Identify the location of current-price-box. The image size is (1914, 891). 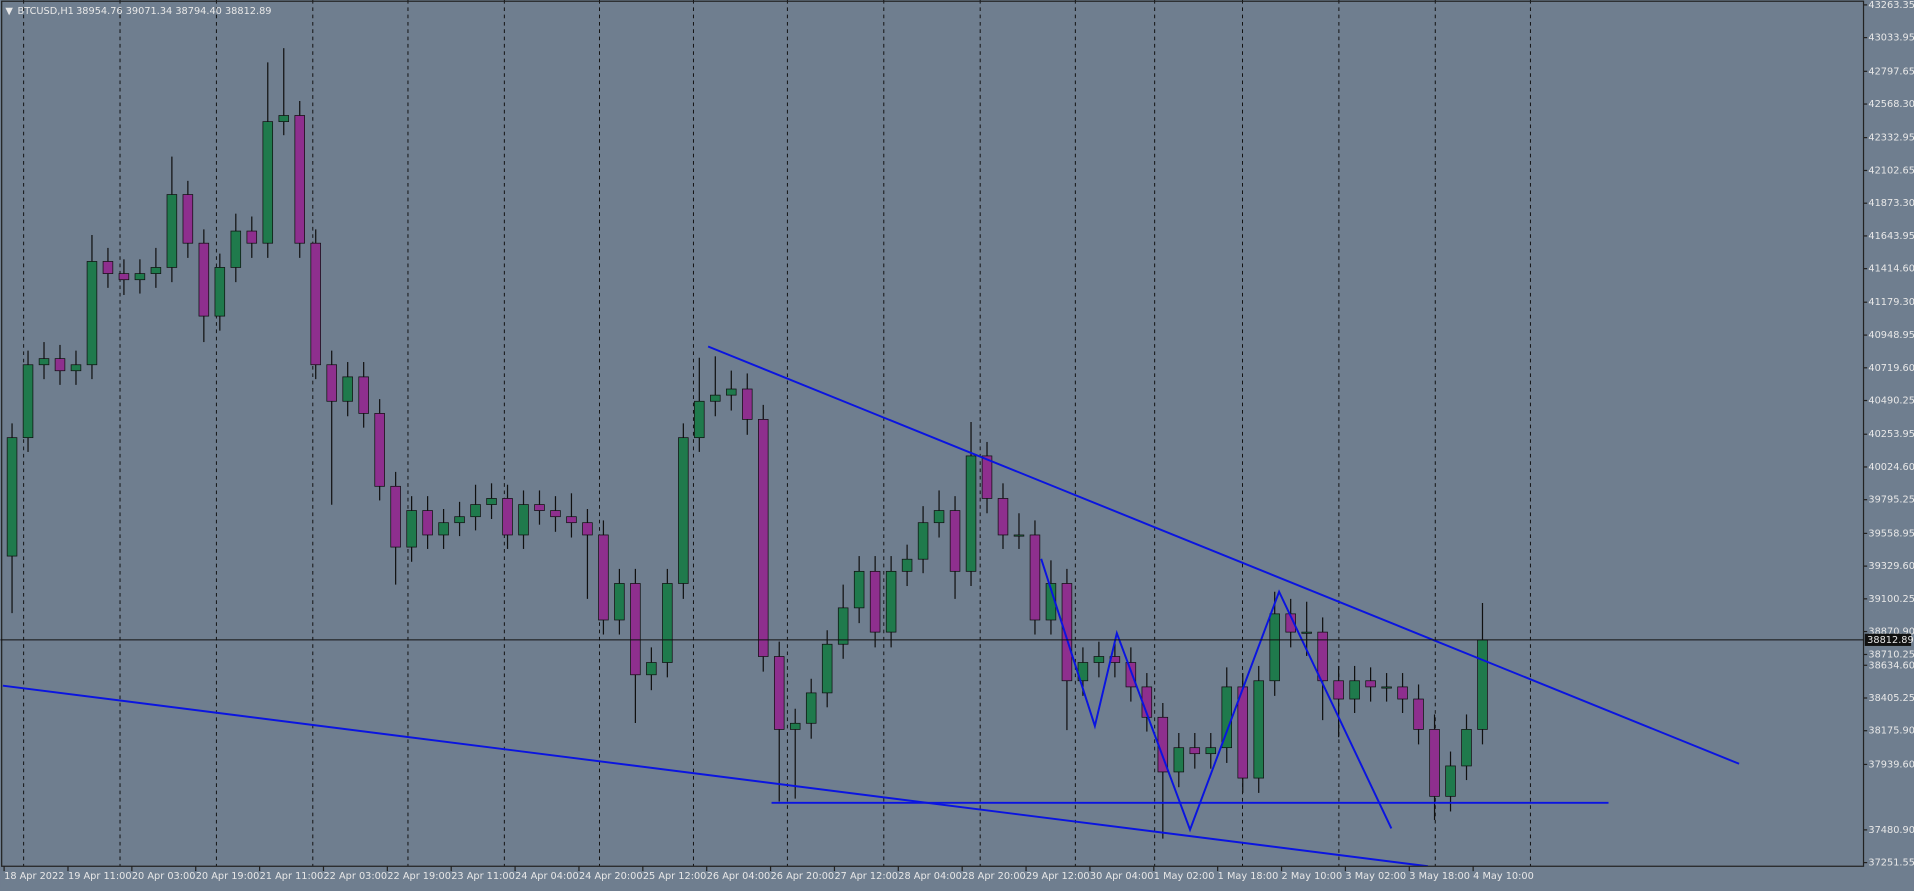
(1888, 639).